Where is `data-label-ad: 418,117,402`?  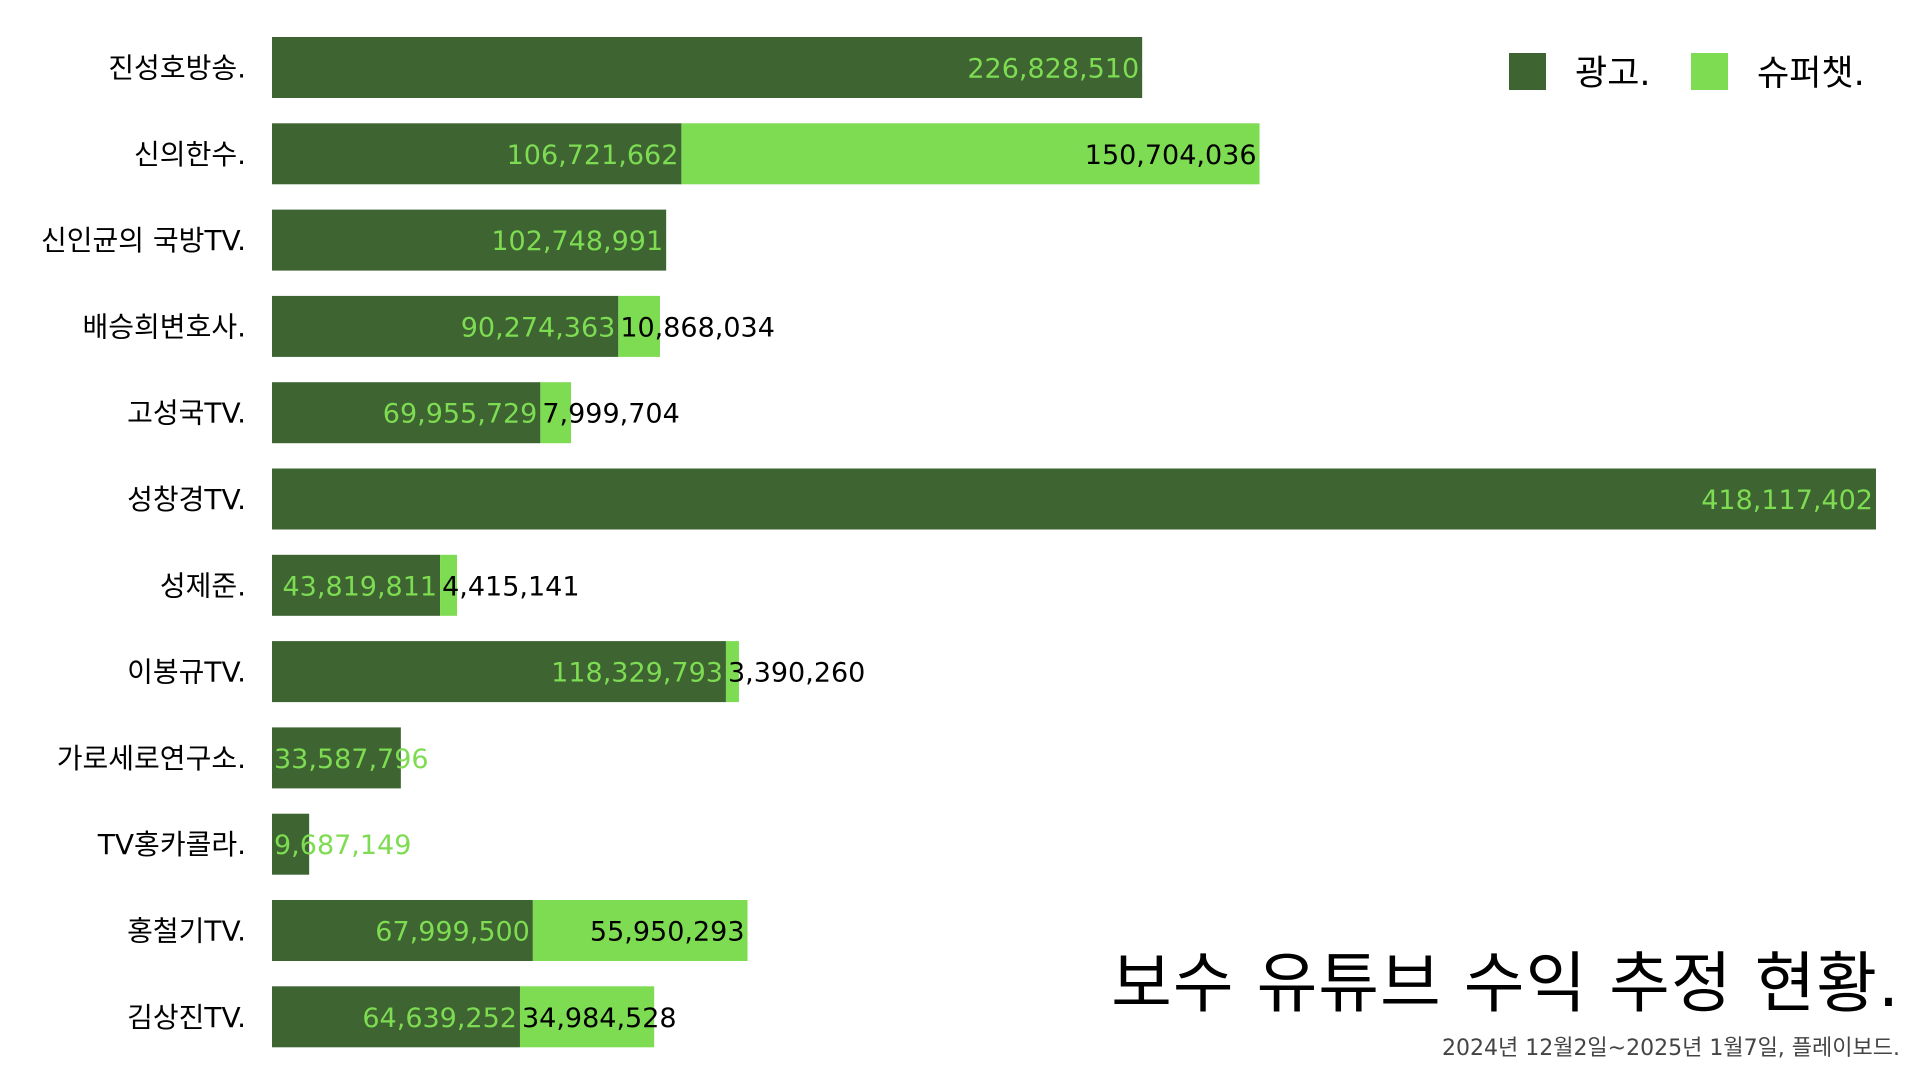 data-label-ad: 418,117,402 is located at coordinates (1787, 500).